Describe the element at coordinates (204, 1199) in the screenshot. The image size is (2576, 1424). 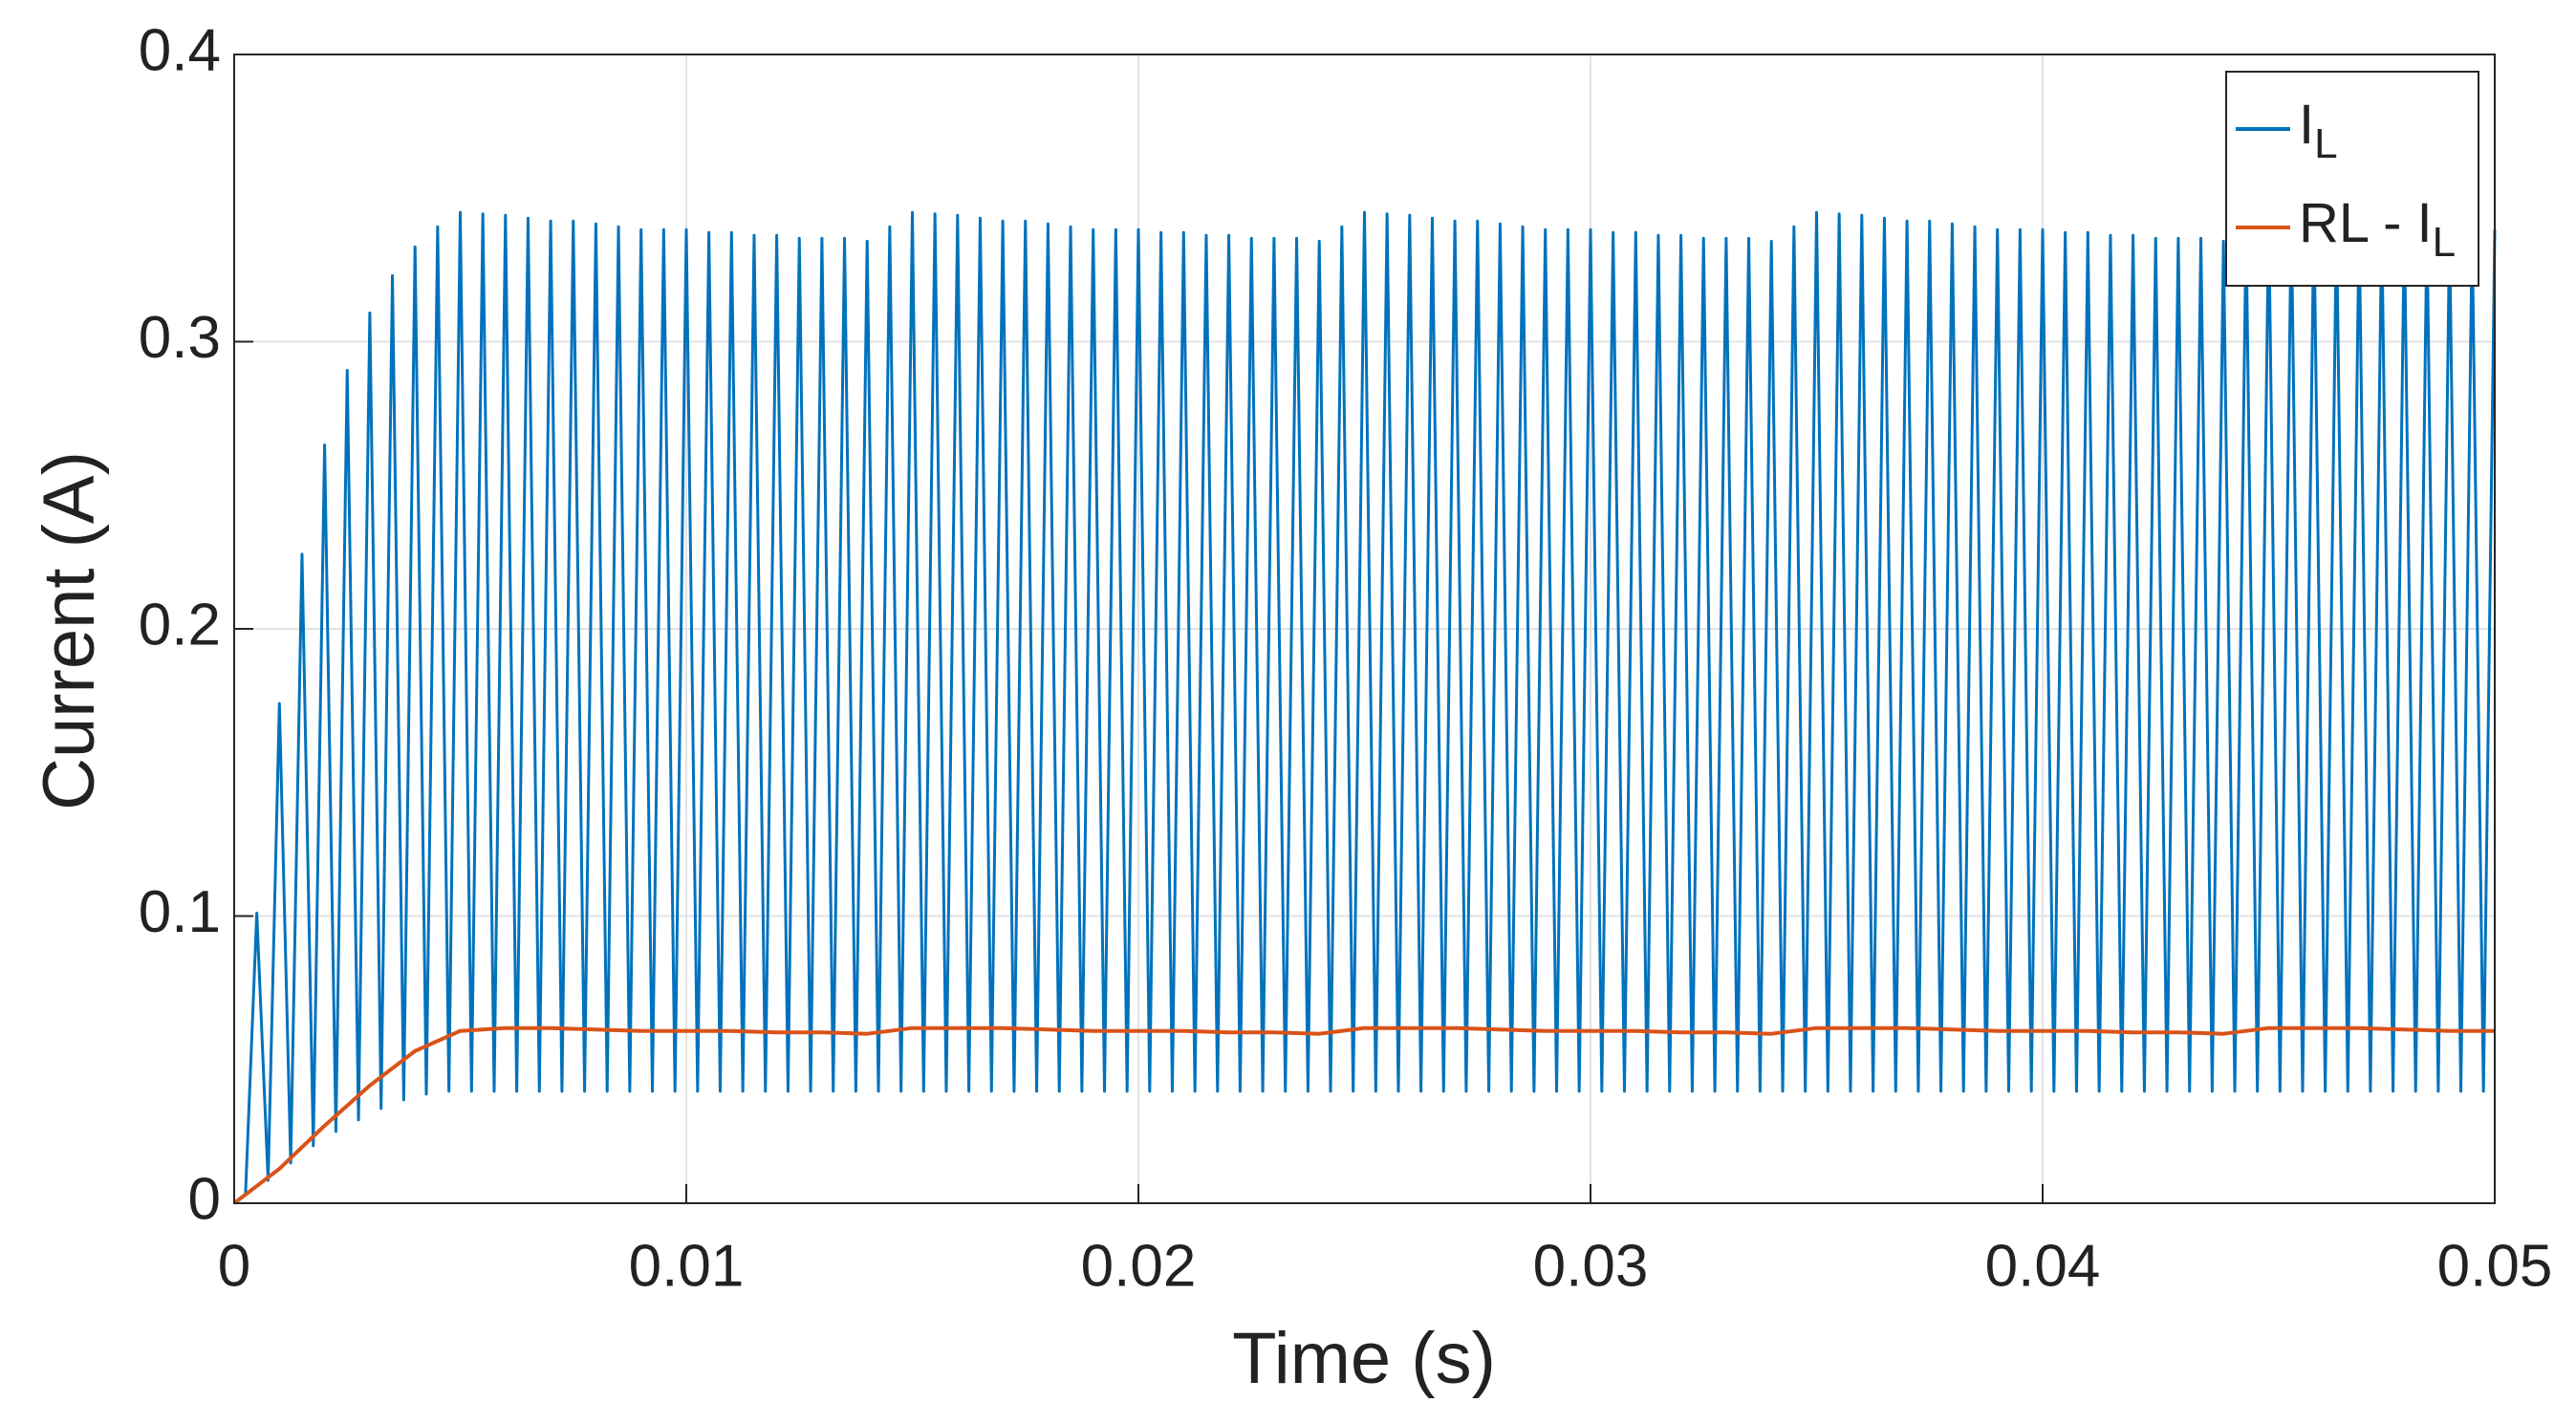
I see `y-tick-label: 0` at that location.